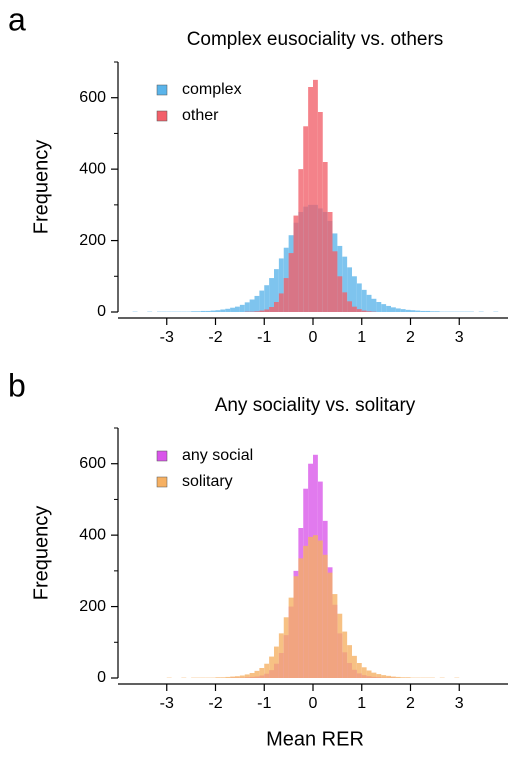 The height and width of the screenshot is (757, 511). What do you see at coordinates (92, 97) in the screenshot?
I see `y-tick-label: 600` at bounding box center [92, 97].